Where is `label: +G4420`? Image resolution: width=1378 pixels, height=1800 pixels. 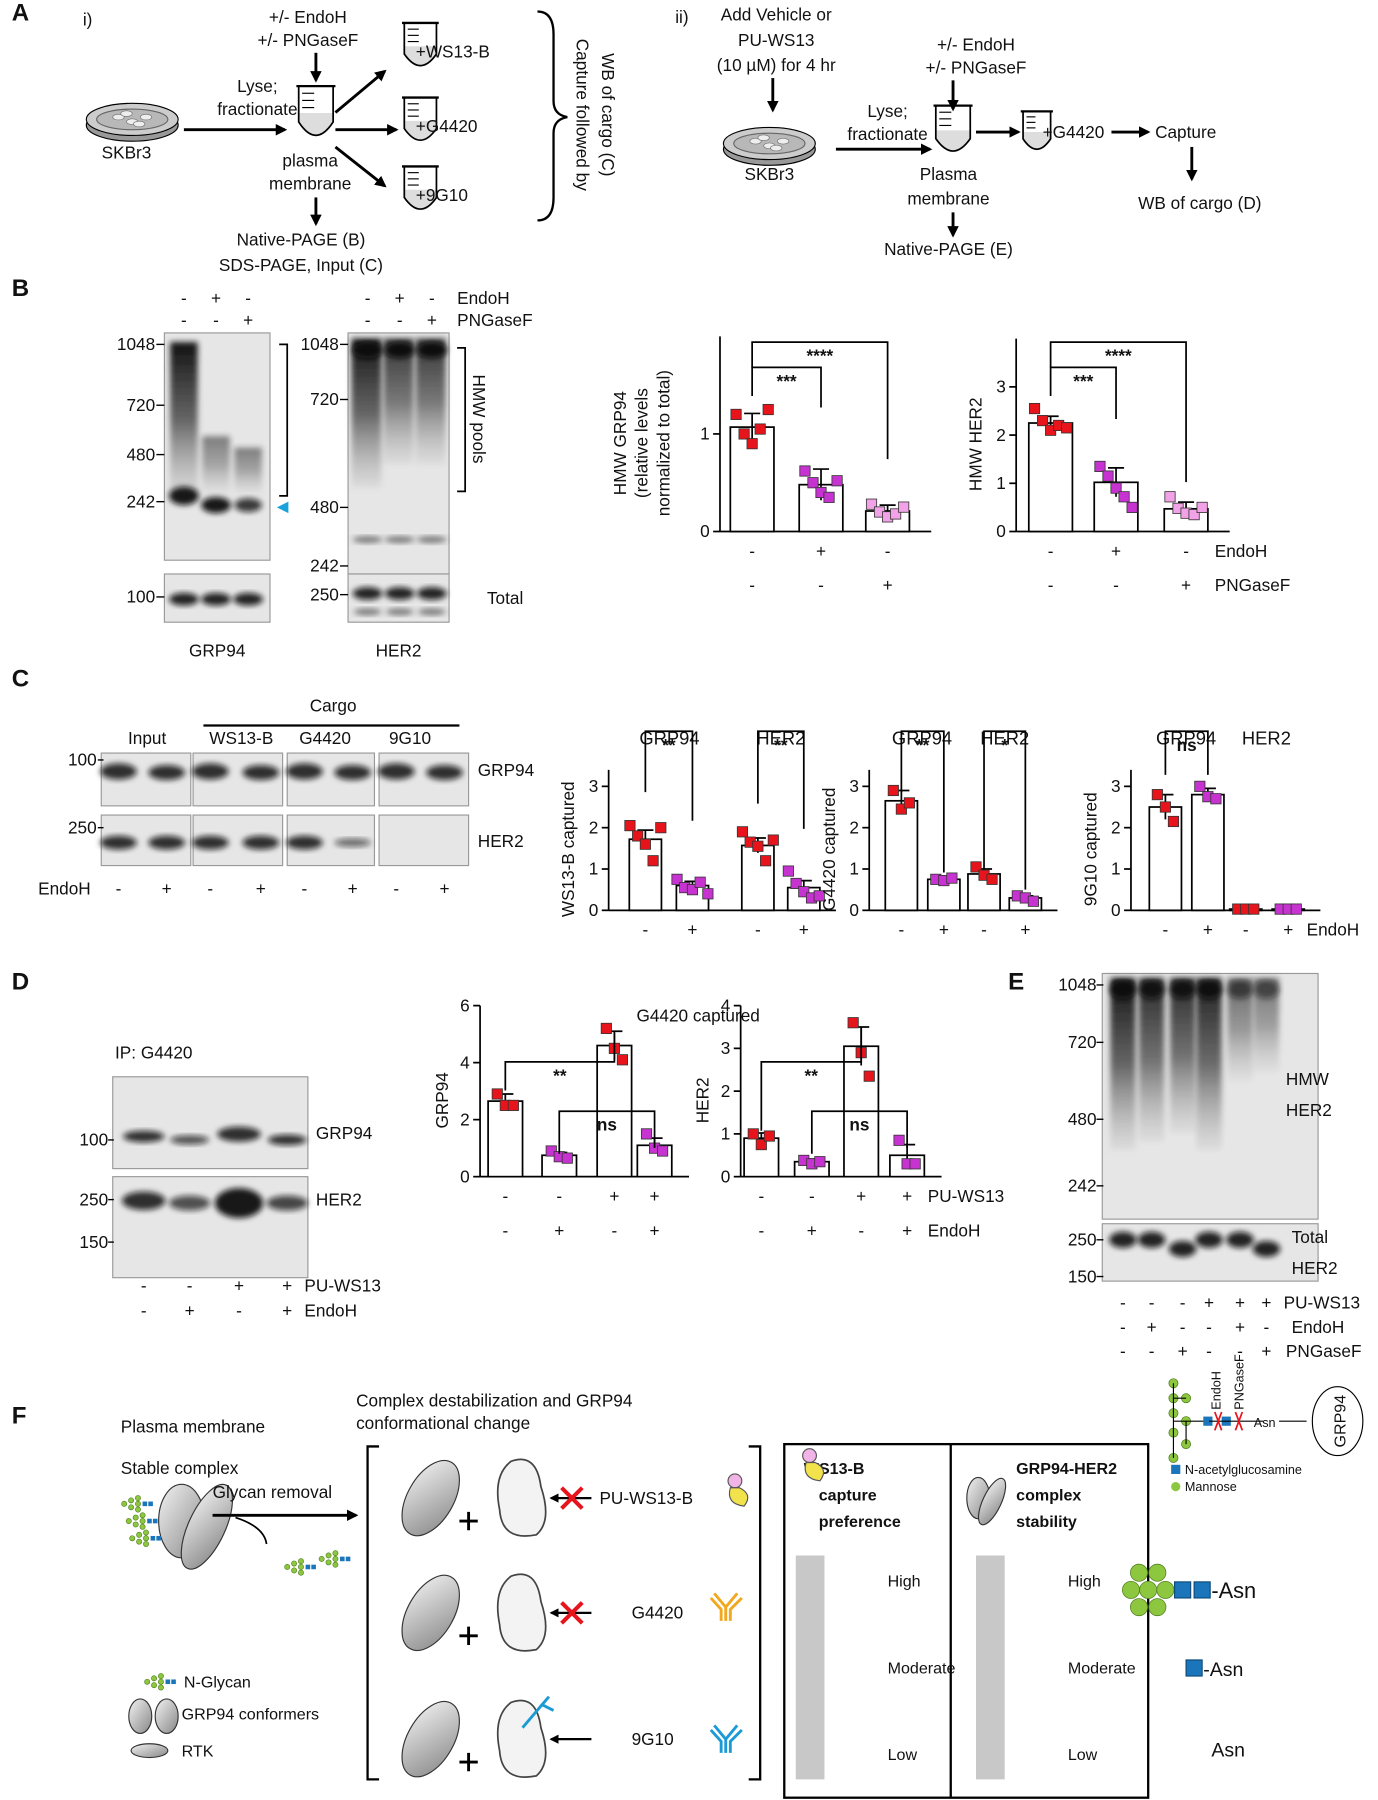 label: +G4420 is located at coordinates (447, 126).